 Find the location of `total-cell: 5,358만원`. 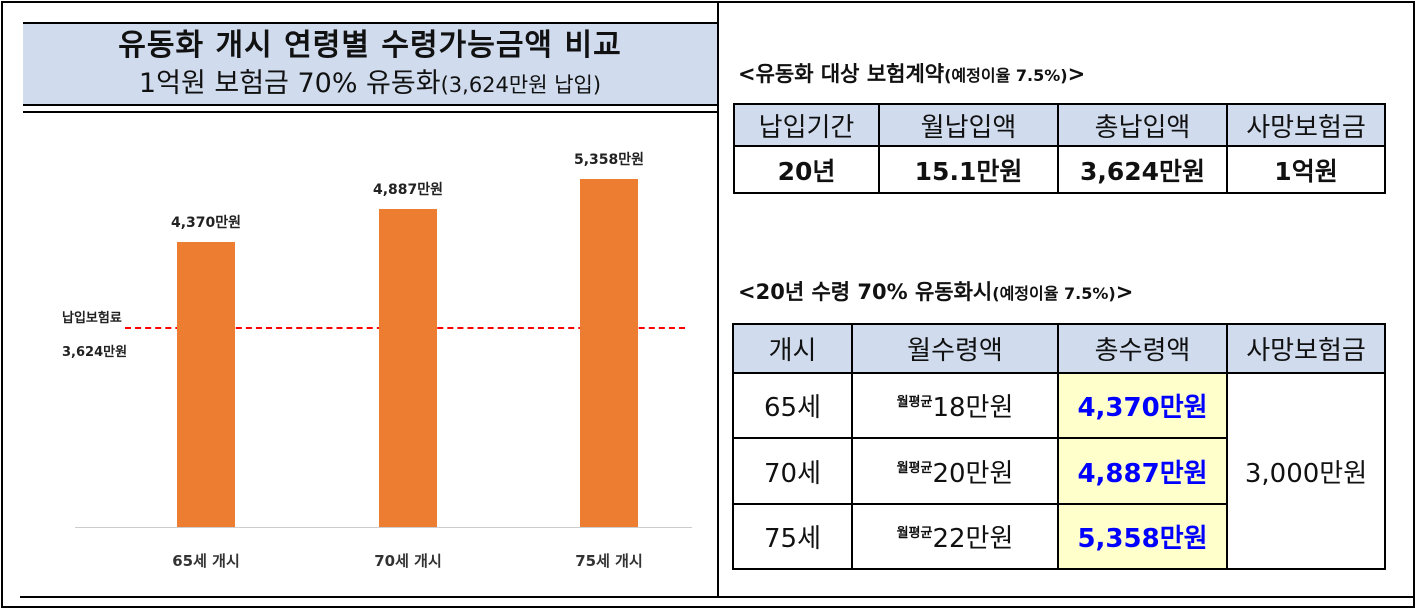

total-cell: 5,358만원 is located at coordinates (1142, 536).